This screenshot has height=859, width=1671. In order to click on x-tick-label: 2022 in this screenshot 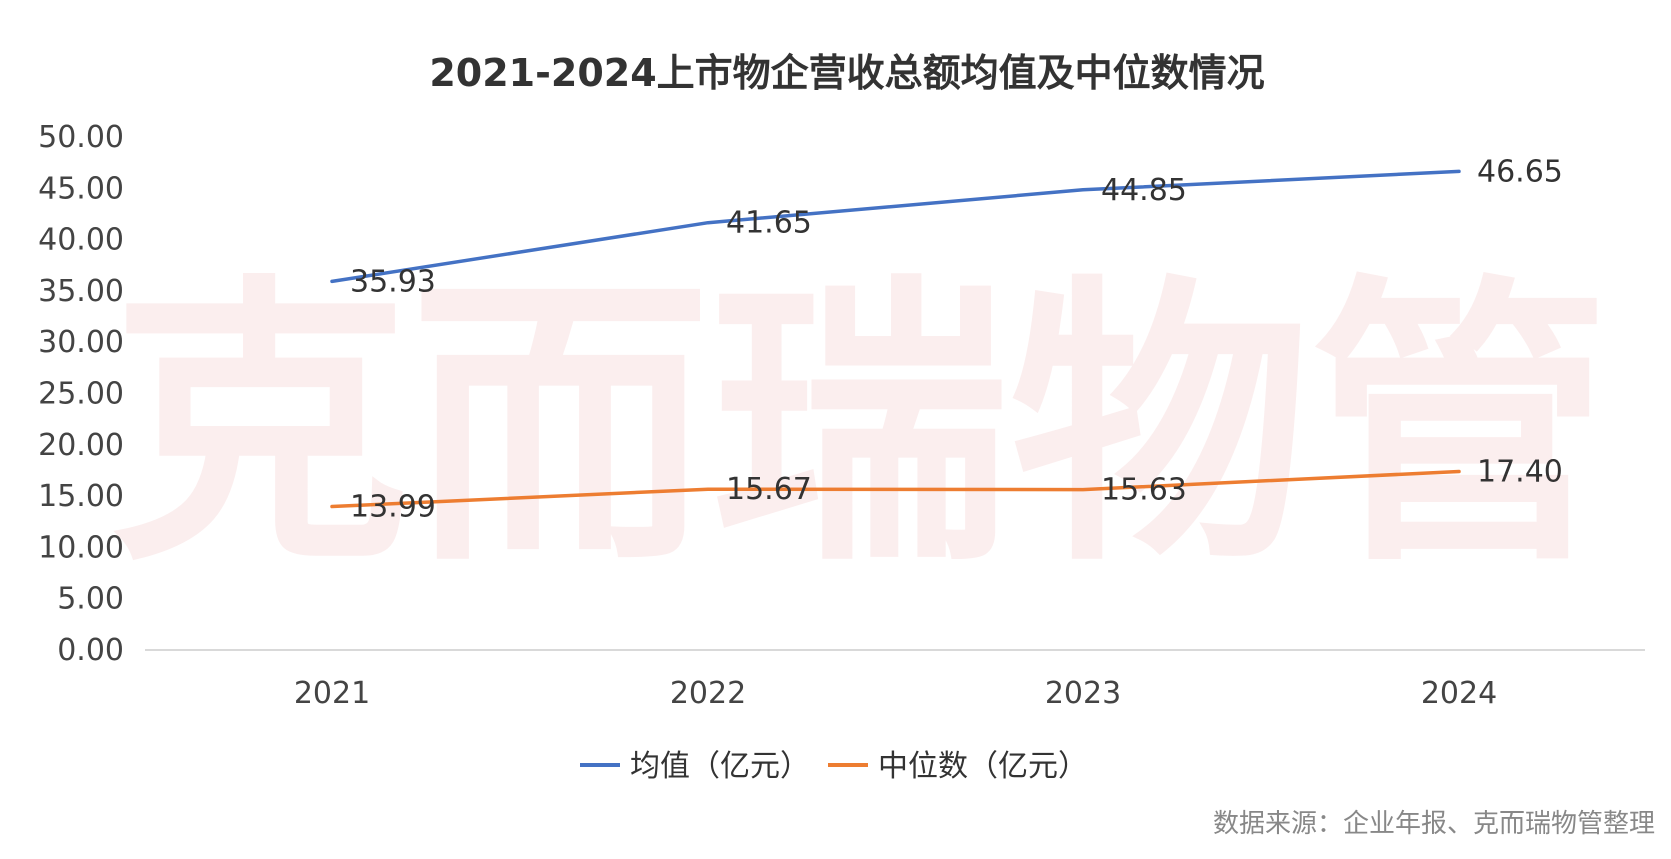, I will do `click(708, 693)`.